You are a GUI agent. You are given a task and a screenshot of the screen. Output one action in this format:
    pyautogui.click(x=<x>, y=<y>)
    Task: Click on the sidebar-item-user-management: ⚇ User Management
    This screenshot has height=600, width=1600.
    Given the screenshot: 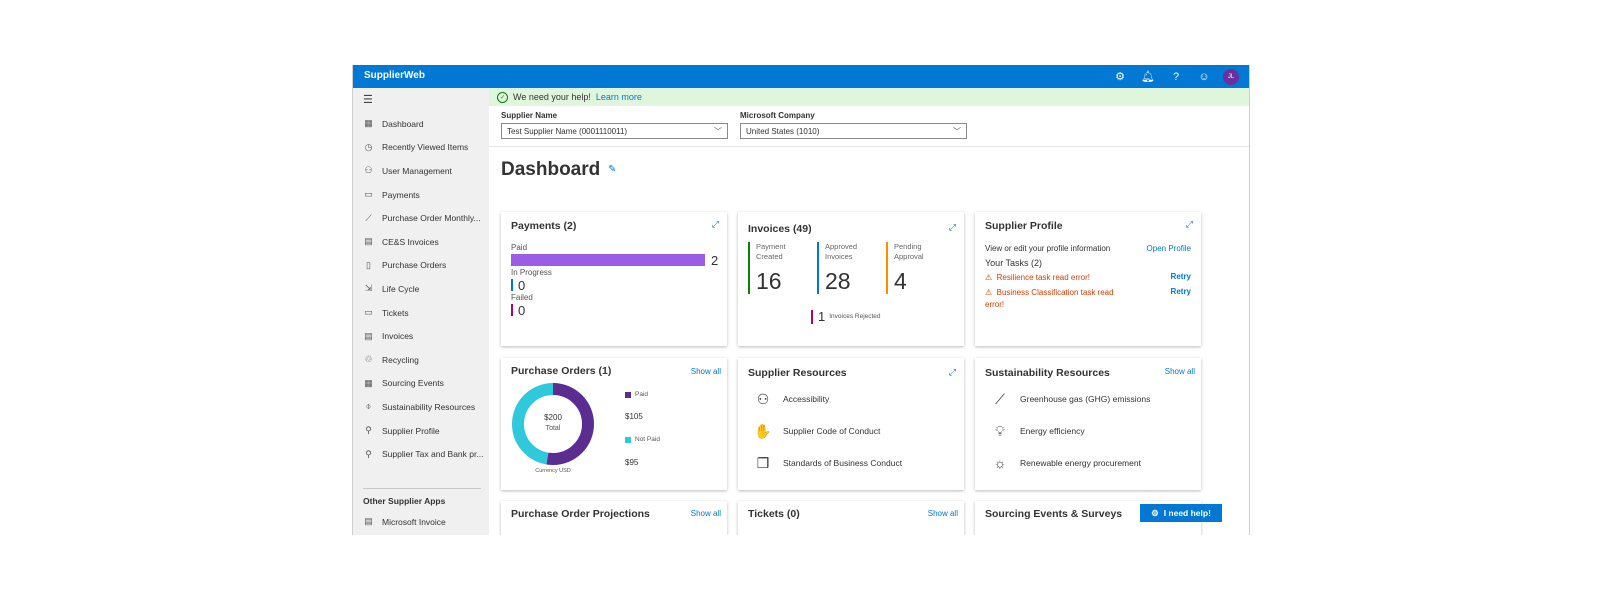 What is the action you would take?
    pyautogui.click(x=421, y=171)
    